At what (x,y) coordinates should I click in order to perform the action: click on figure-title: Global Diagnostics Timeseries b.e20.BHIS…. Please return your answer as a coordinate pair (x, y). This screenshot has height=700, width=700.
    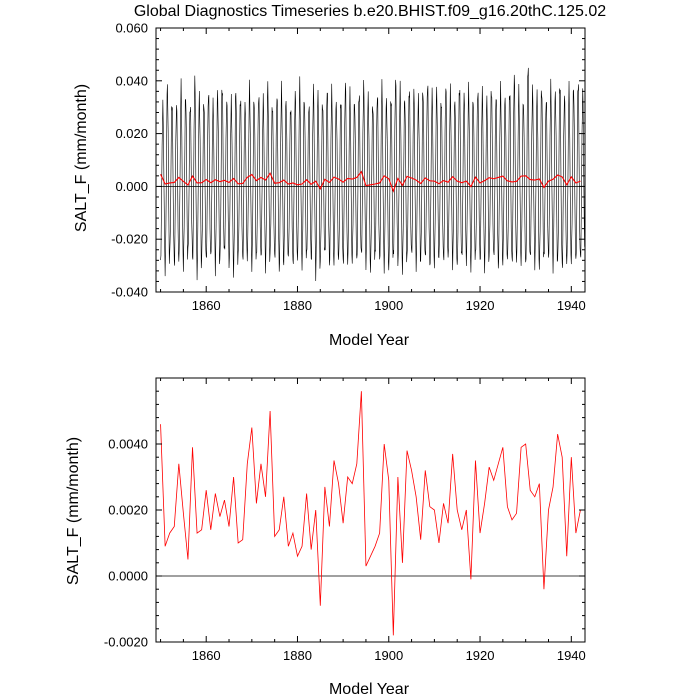
    Looking at the image, I should click on (370, 11).